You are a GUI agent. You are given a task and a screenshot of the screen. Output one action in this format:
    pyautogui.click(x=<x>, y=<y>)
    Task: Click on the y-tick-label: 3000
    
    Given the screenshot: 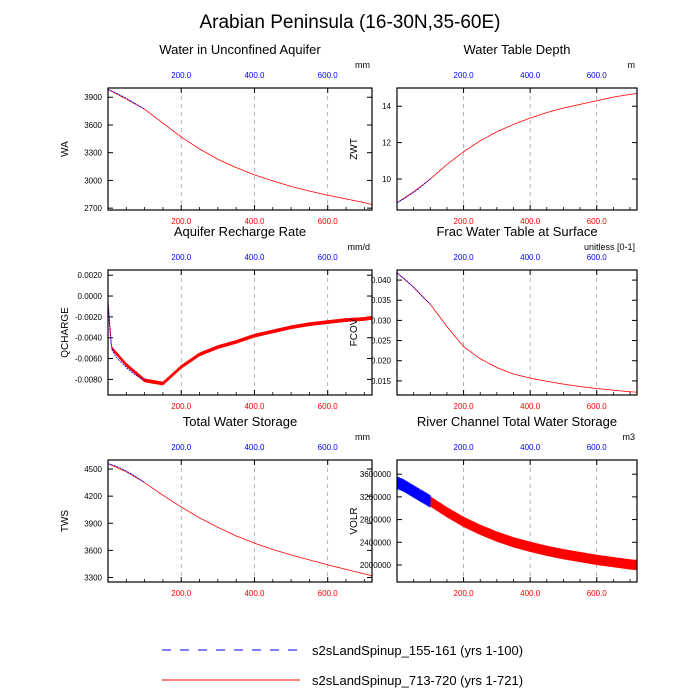 What is the action you would take?
    pyautogui.click(x=93, y=180)
    